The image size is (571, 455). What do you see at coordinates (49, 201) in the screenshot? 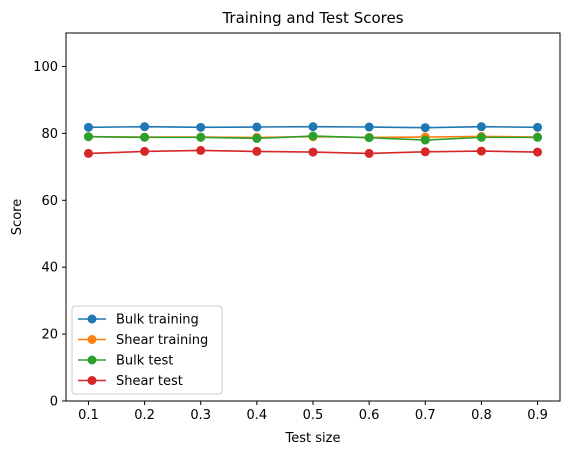
I see `y-tick-label: 60` at bounding box center [49, 201].